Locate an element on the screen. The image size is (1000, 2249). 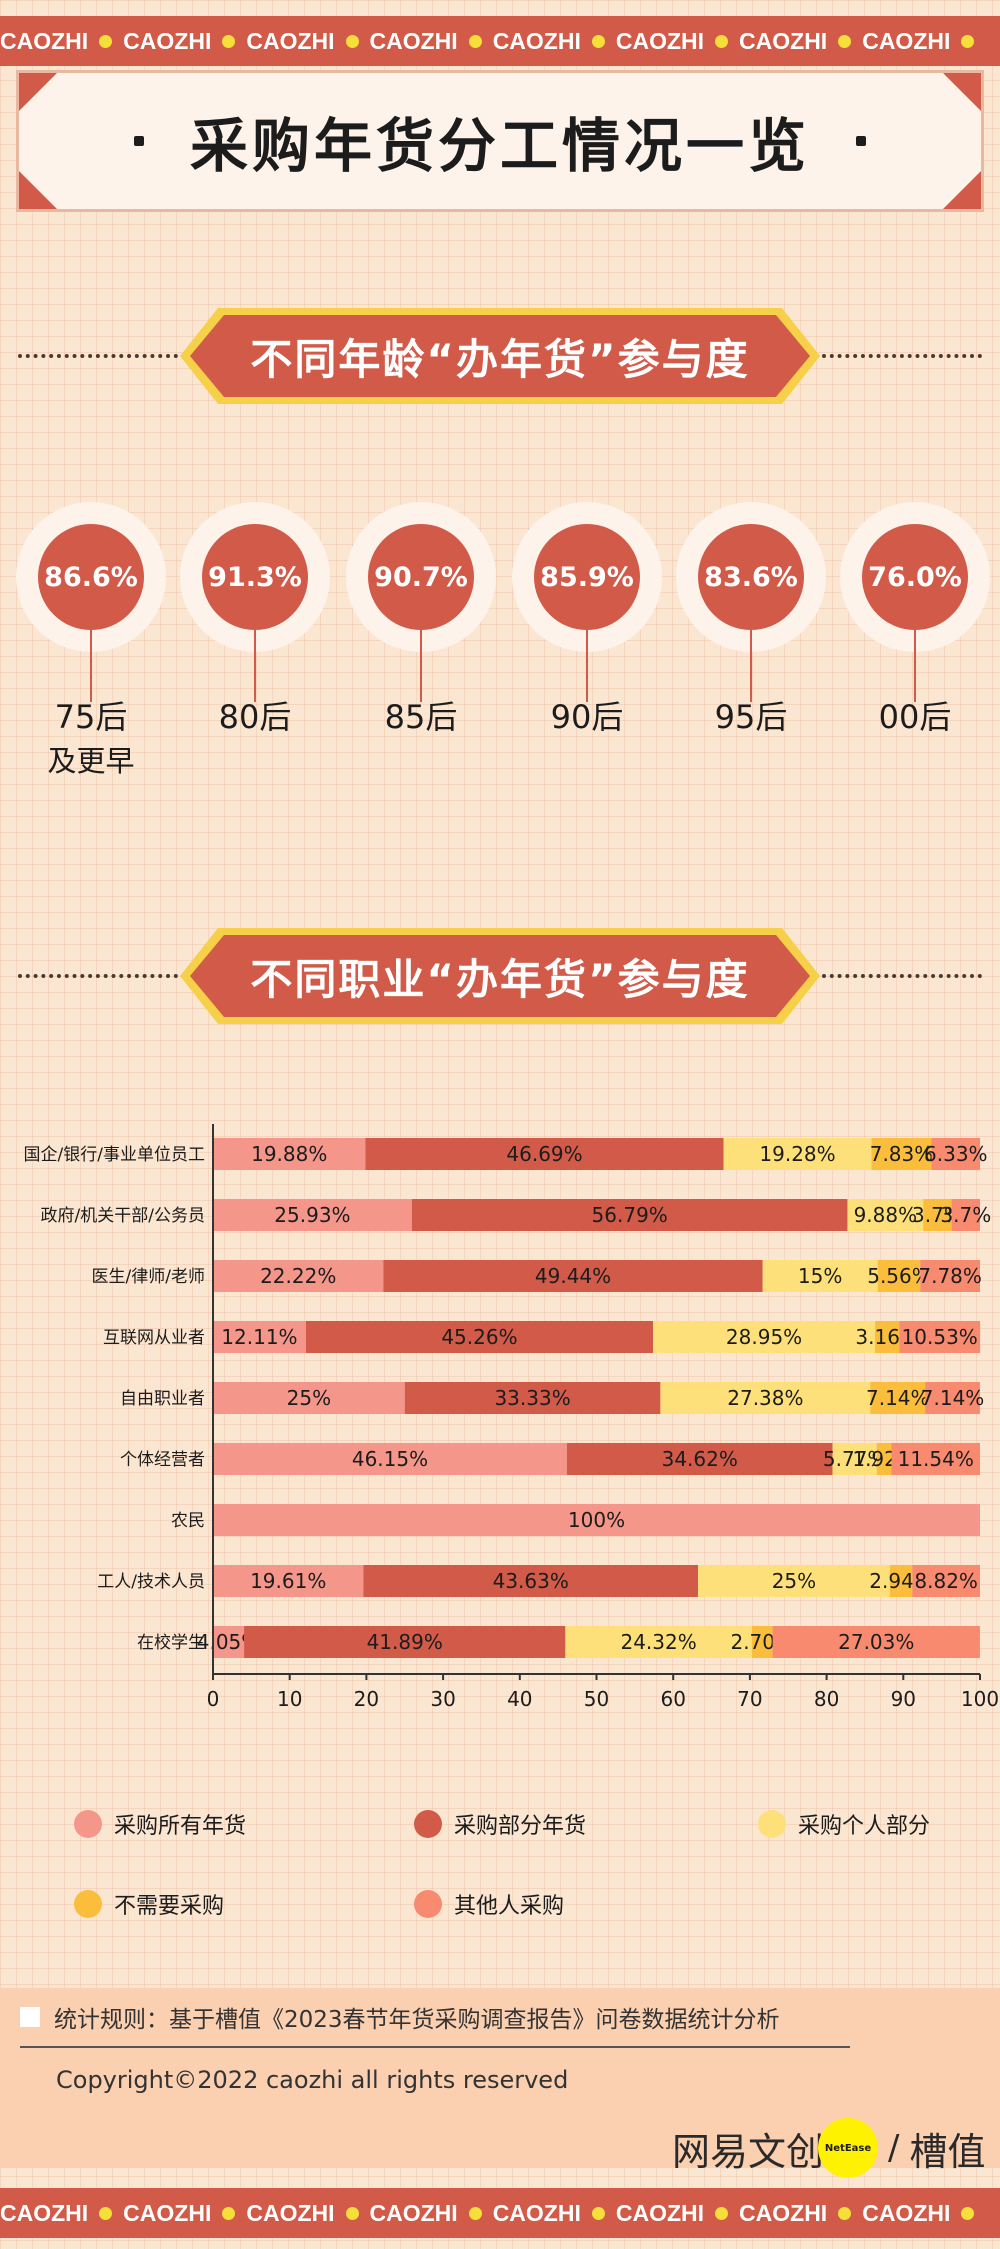
dotted-rule-right is located at coordinates (902, 976).